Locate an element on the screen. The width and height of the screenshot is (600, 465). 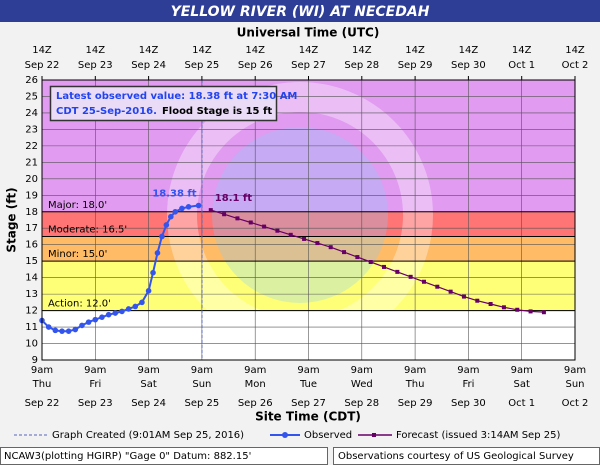
x2-tick-date: Sep 30 is located at coordinates (468, 65).